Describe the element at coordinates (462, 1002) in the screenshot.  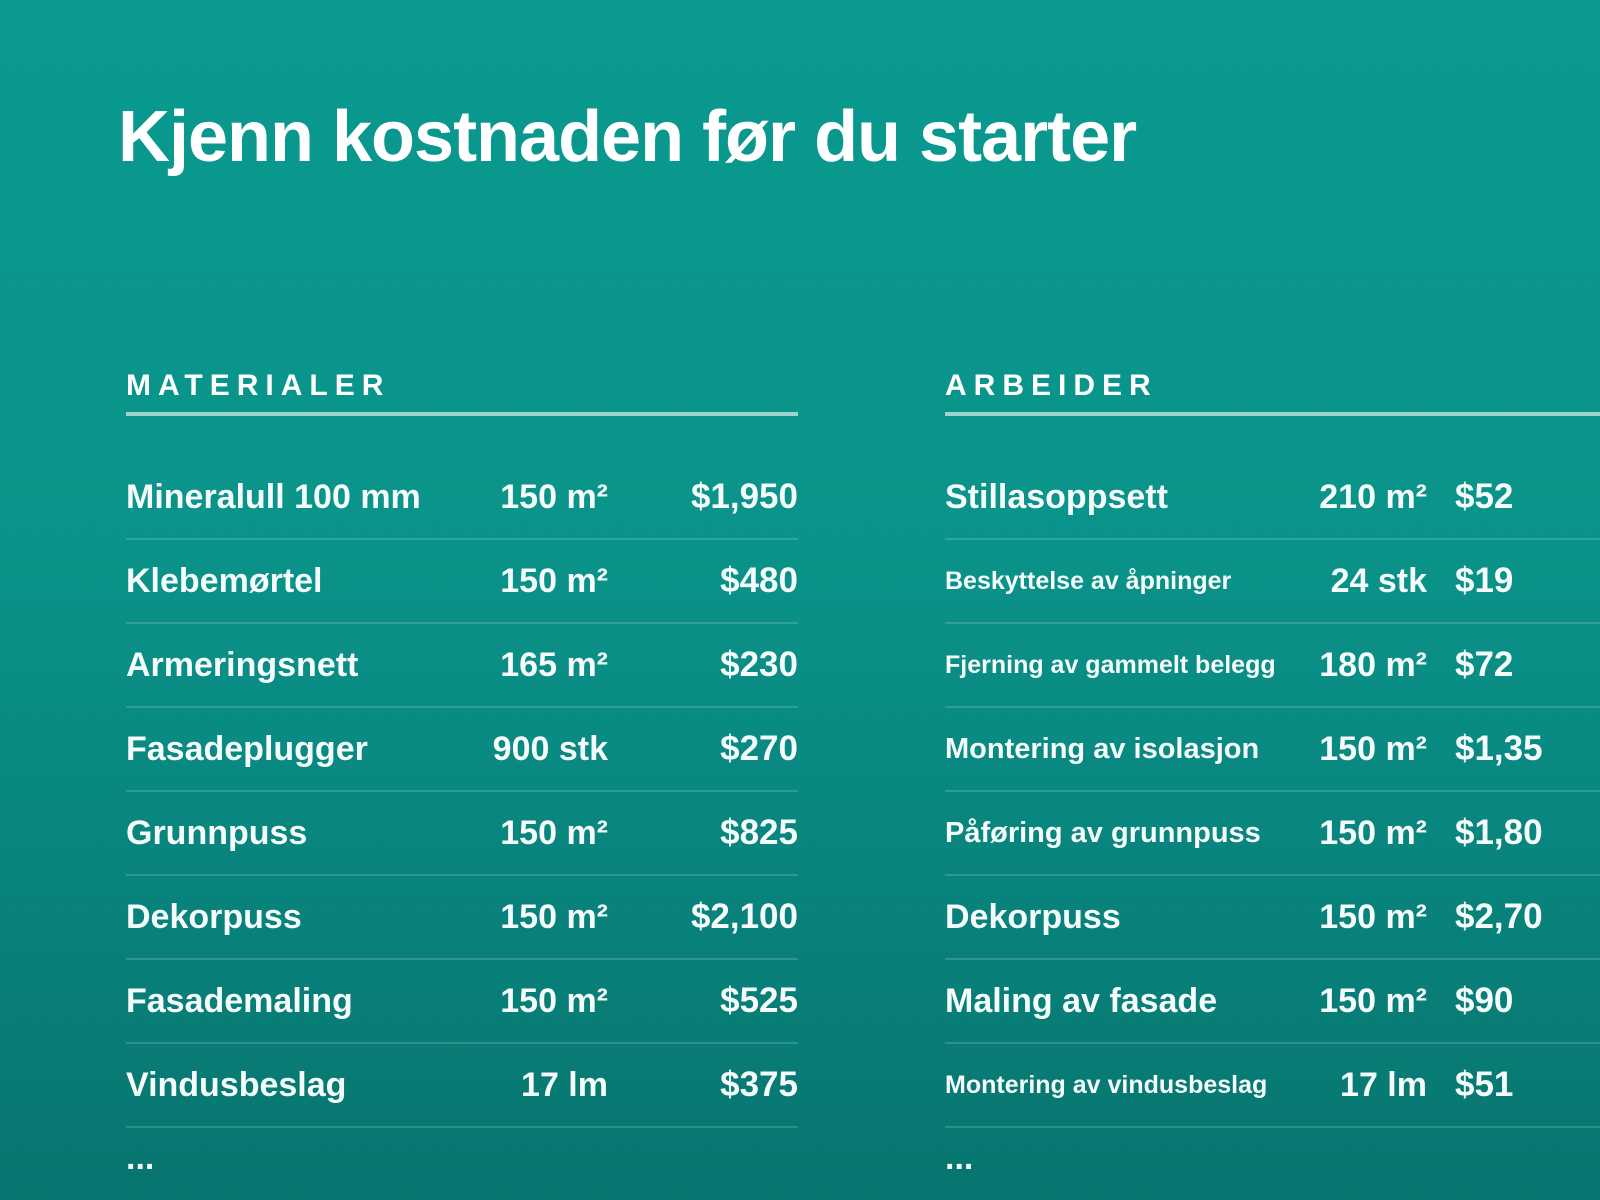
I see `table-row: Fasademaling 150 m² $525` at that location.